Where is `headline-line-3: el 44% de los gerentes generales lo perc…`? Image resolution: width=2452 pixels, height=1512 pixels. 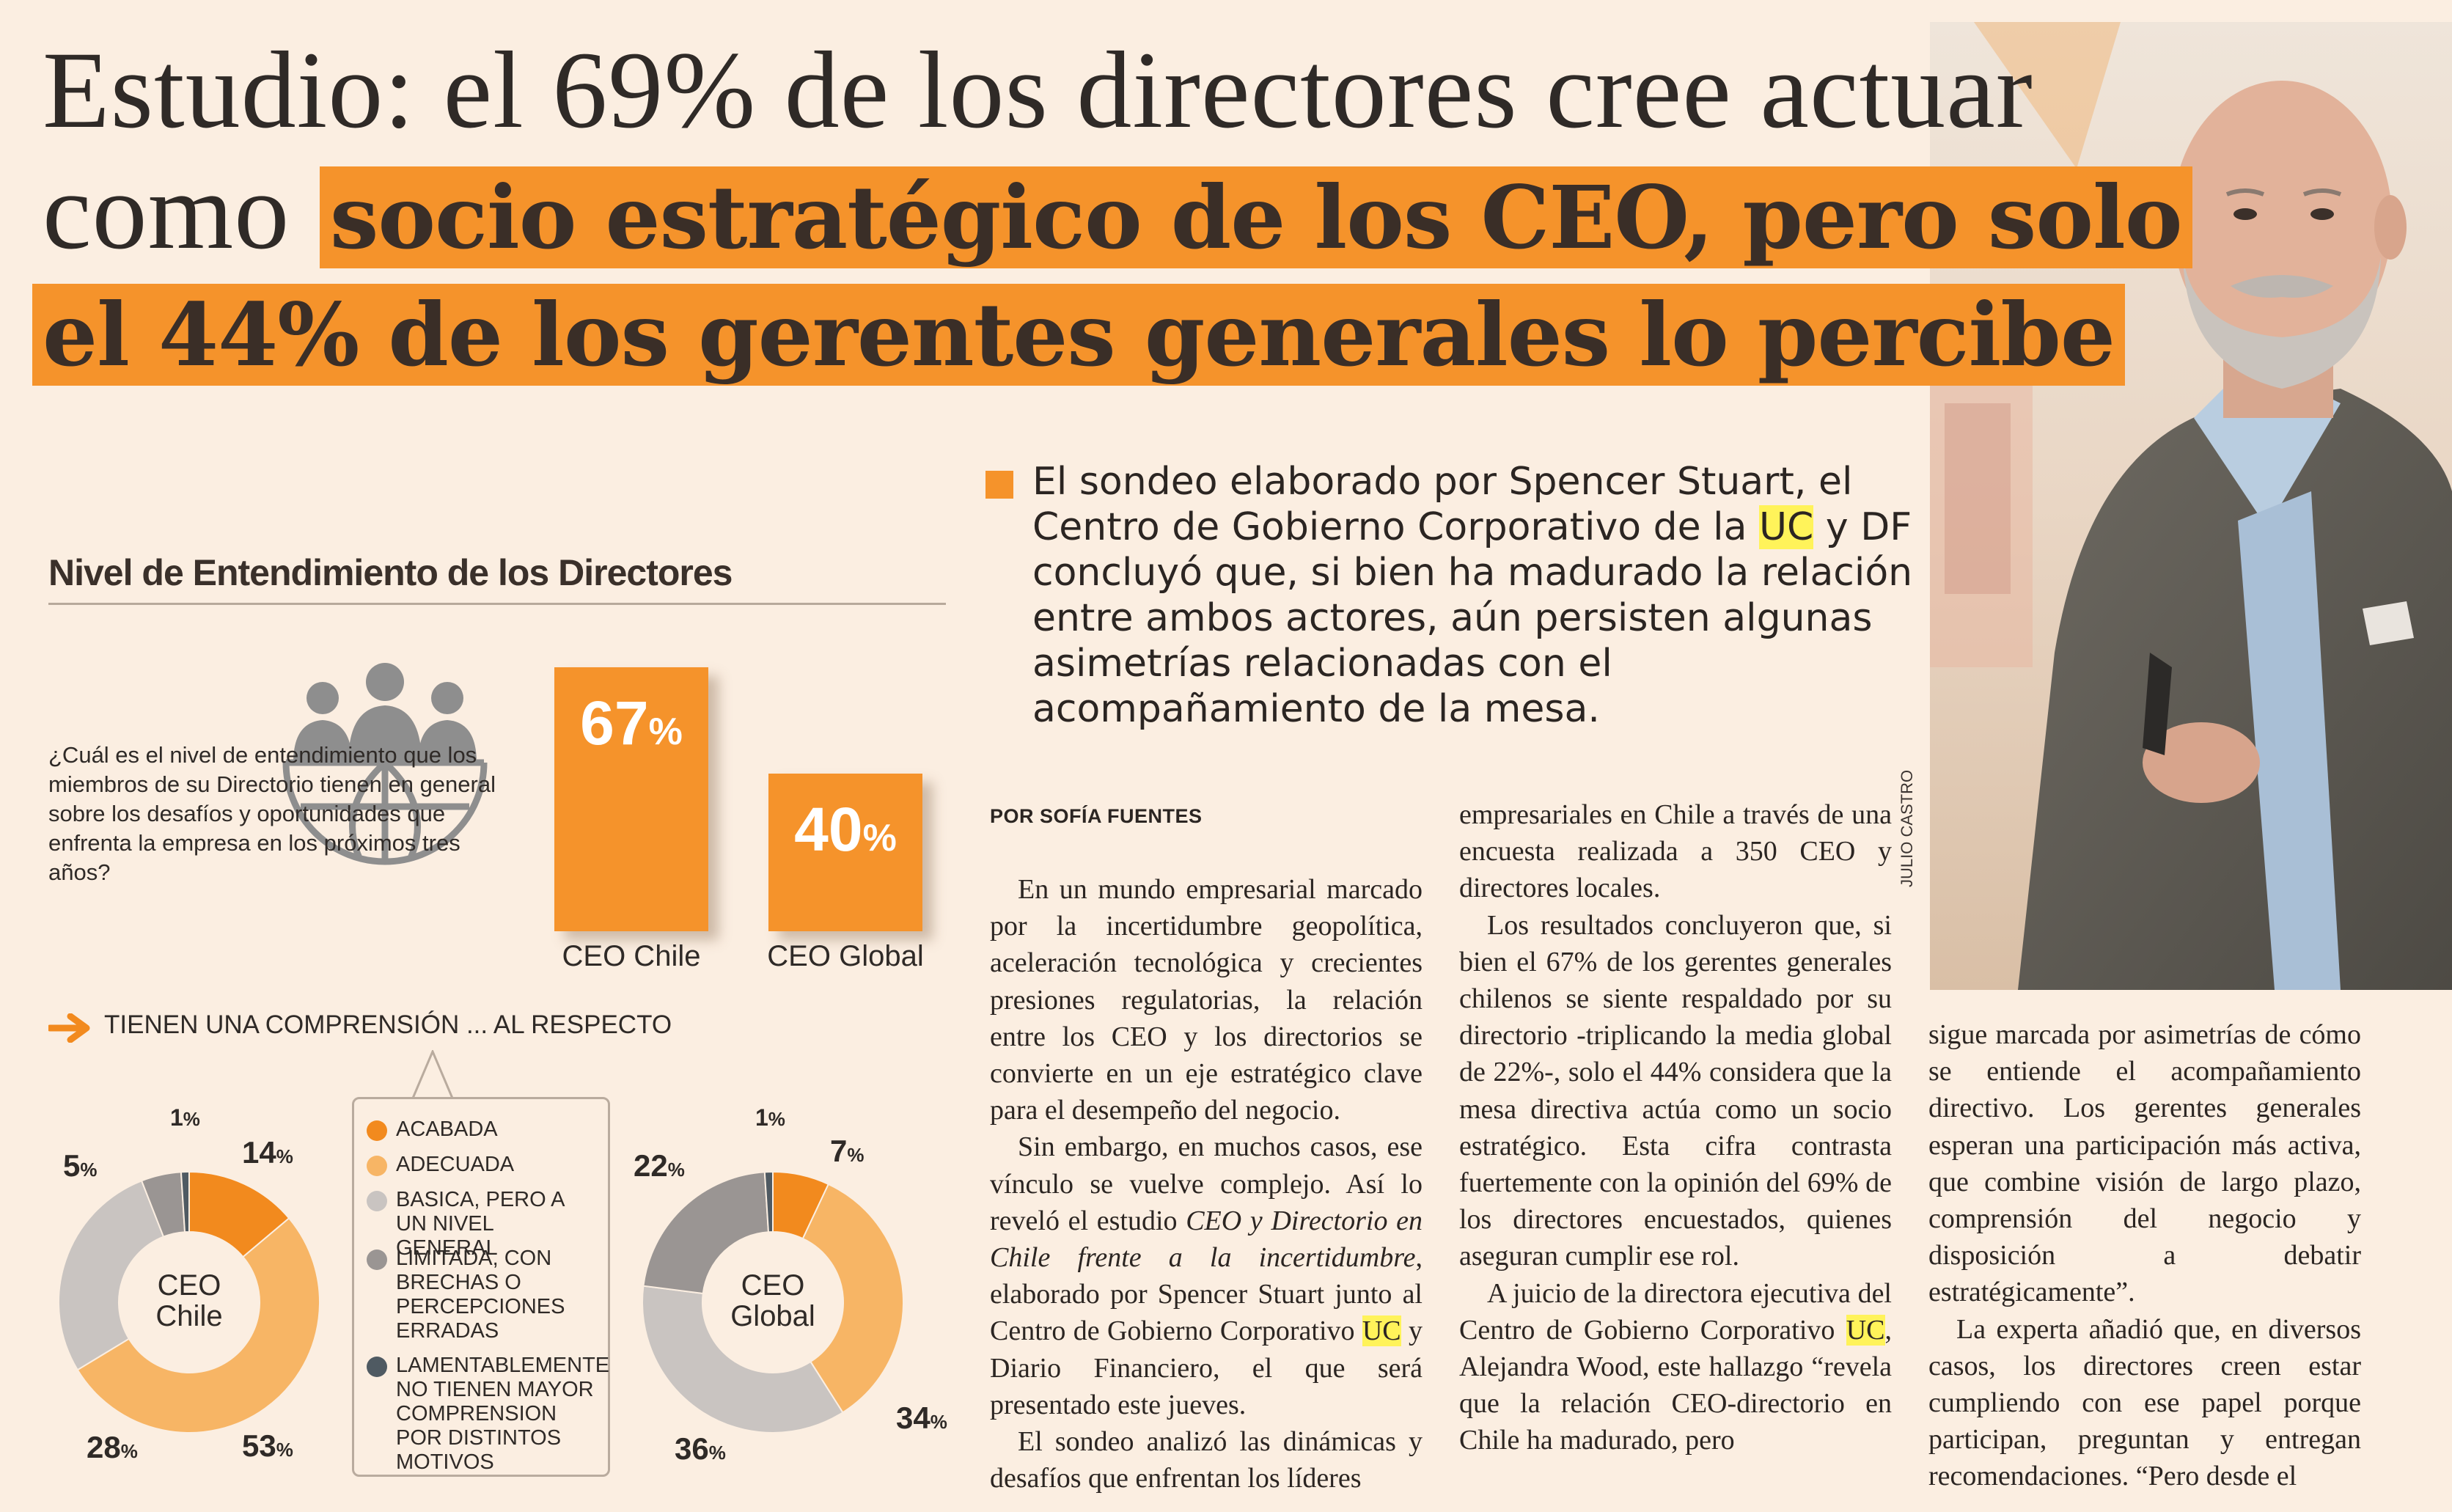 headline-line-3: el 44% de los gerentes generales lo perc… is located at coordinates (1078, 334).